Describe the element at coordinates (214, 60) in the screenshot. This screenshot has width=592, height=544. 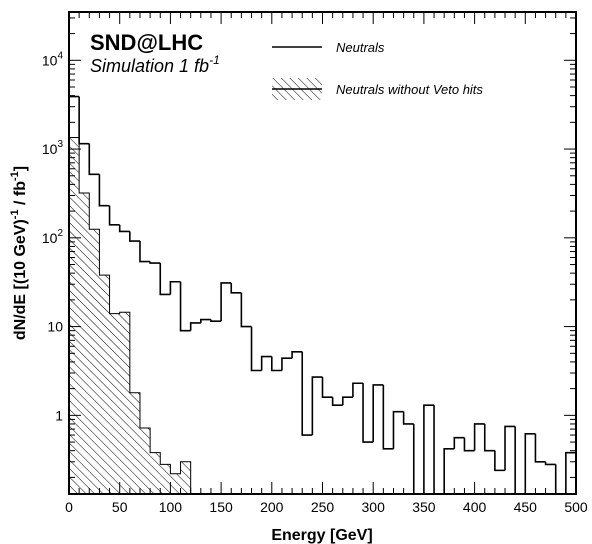
I see `subtitle-superscript: -1` at that location.